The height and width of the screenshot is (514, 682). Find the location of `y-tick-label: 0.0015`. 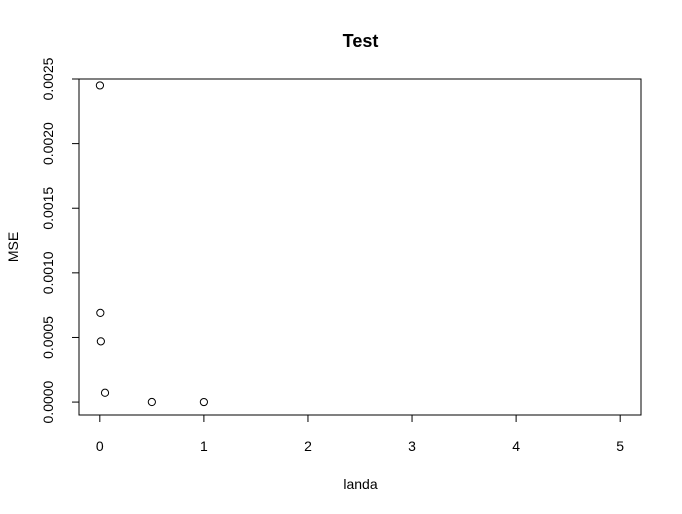

y-tick-label: 0.0015 is located at coordinates (48, 208).